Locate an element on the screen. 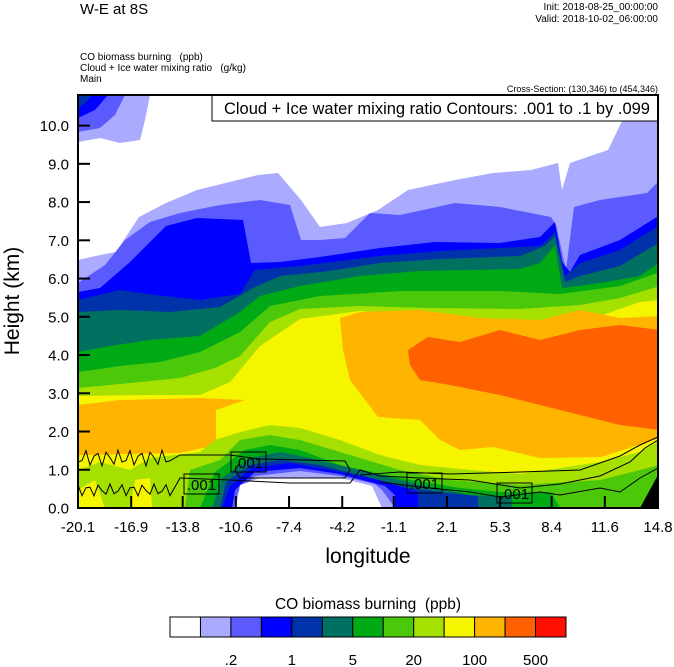 The height and width of the screenshot is (667, 674). x-tick-label: -1.1 is located at coordinates (394, 527).